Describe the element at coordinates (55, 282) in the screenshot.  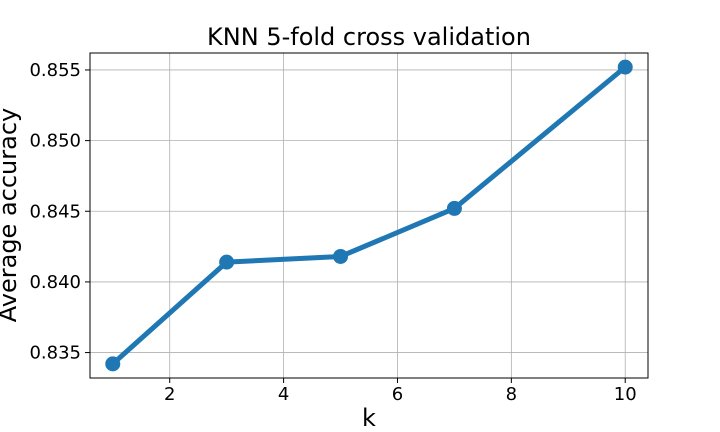
I see `y-tick-label: 0.840` at that location.